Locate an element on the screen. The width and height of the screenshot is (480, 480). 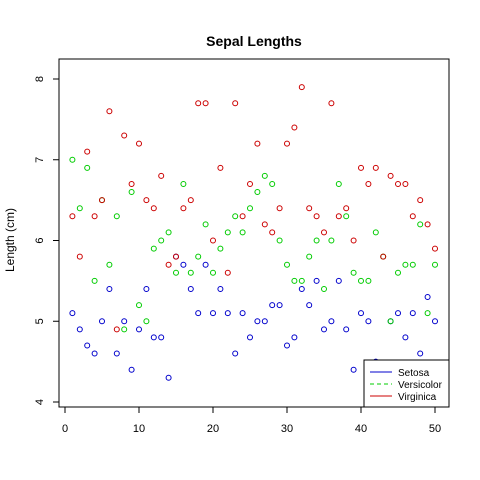
x-tick-label: 10 is located at coordinates (139, 429).